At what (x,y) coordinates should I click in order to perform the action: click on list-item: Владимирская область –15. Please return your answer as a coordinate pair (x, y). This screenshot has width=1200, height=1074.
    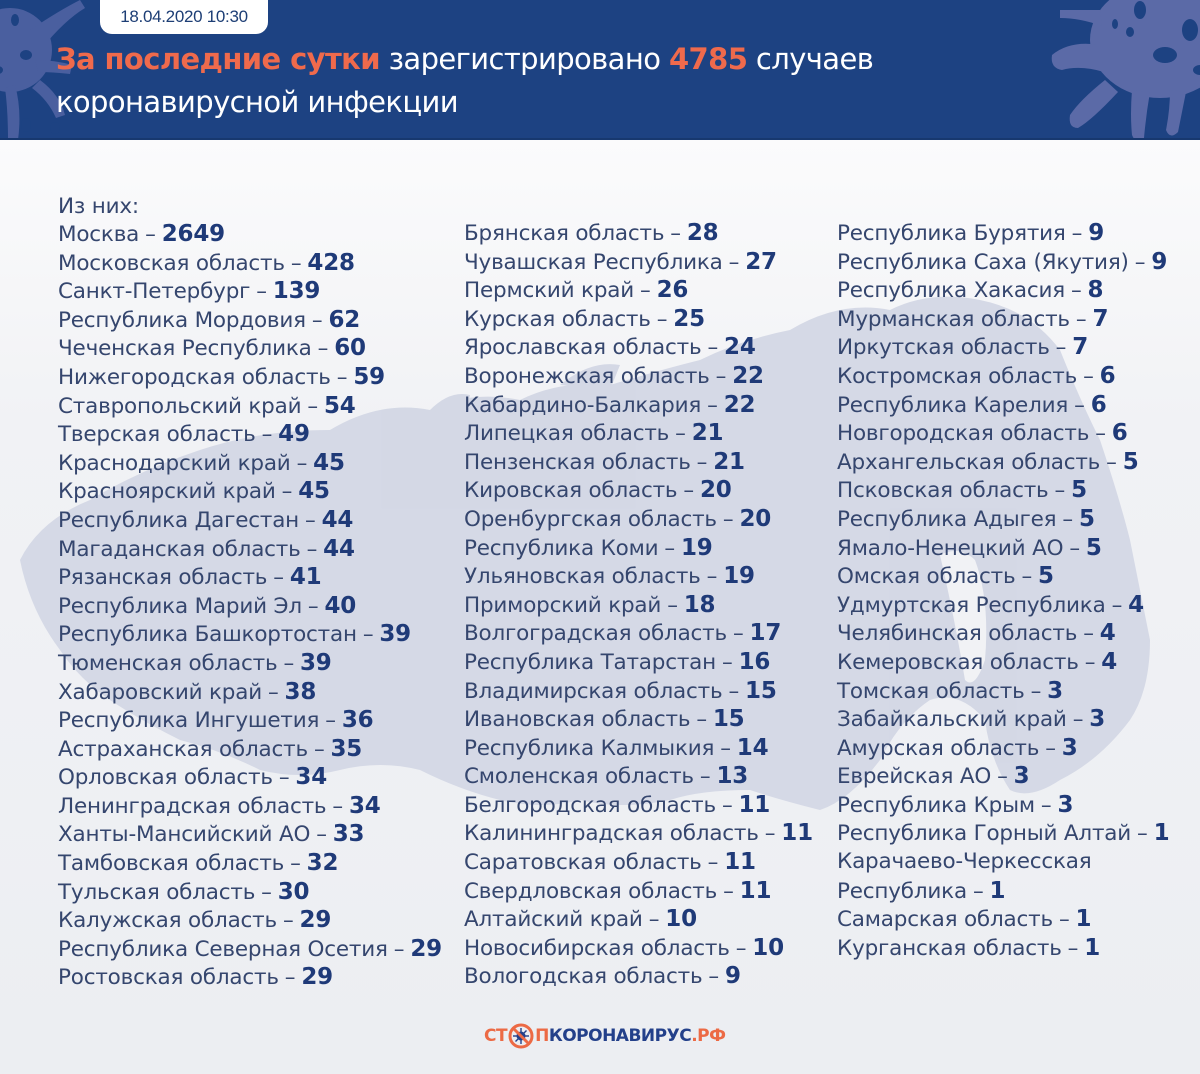
    Looking at the image, I should click on (620, 690).